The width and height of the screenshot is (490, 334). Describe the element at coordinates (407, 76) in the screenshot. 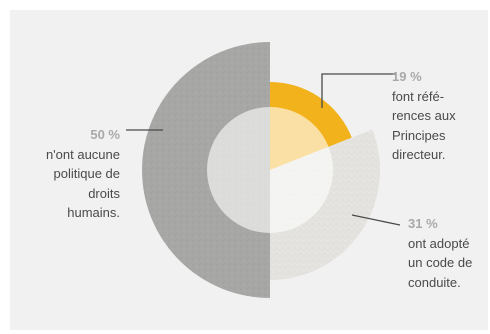

I see `slice-percent: 19 %` at that location.